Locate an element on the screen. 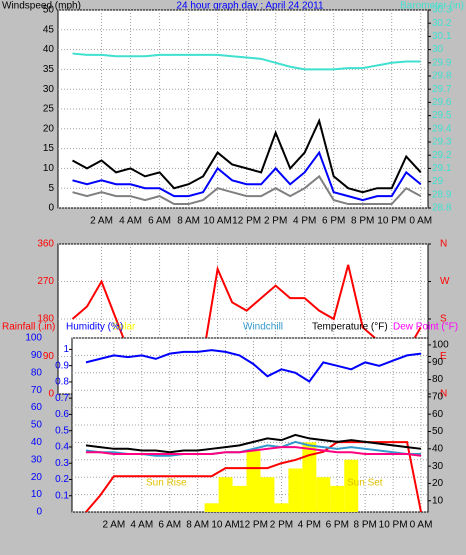 The height and width of the screenshot is (555, 466). y-tick-label: 80 is located at coordinates (438, 379).